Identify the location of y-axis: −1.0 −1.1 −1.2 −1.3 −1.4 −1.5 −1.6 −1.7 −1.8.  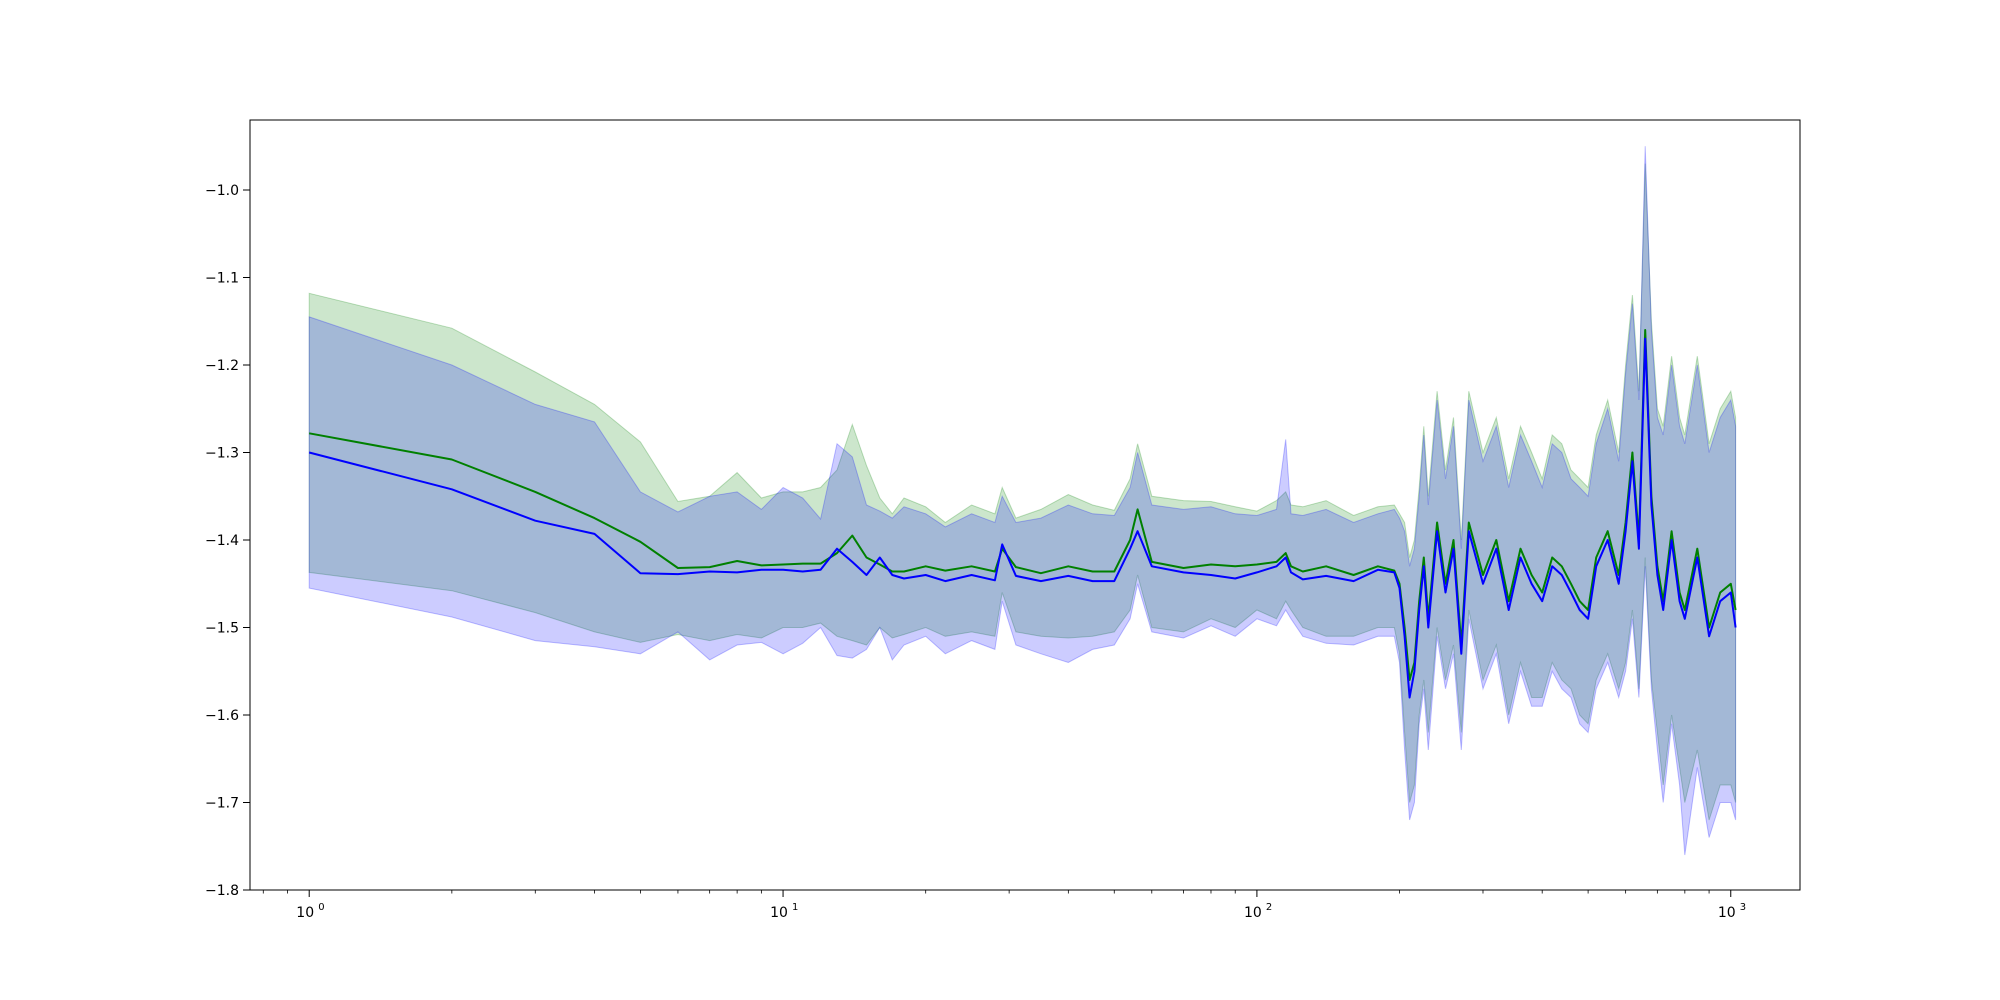
(227, 541).